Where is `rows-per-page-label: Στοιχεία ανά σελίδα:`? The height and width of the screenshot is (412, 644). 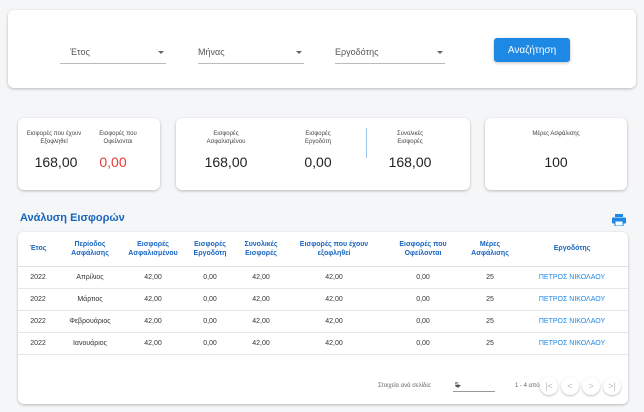 rows-per-page-label: Στοιχεία ανά σελίδα: is located at coordinates (405, 386).